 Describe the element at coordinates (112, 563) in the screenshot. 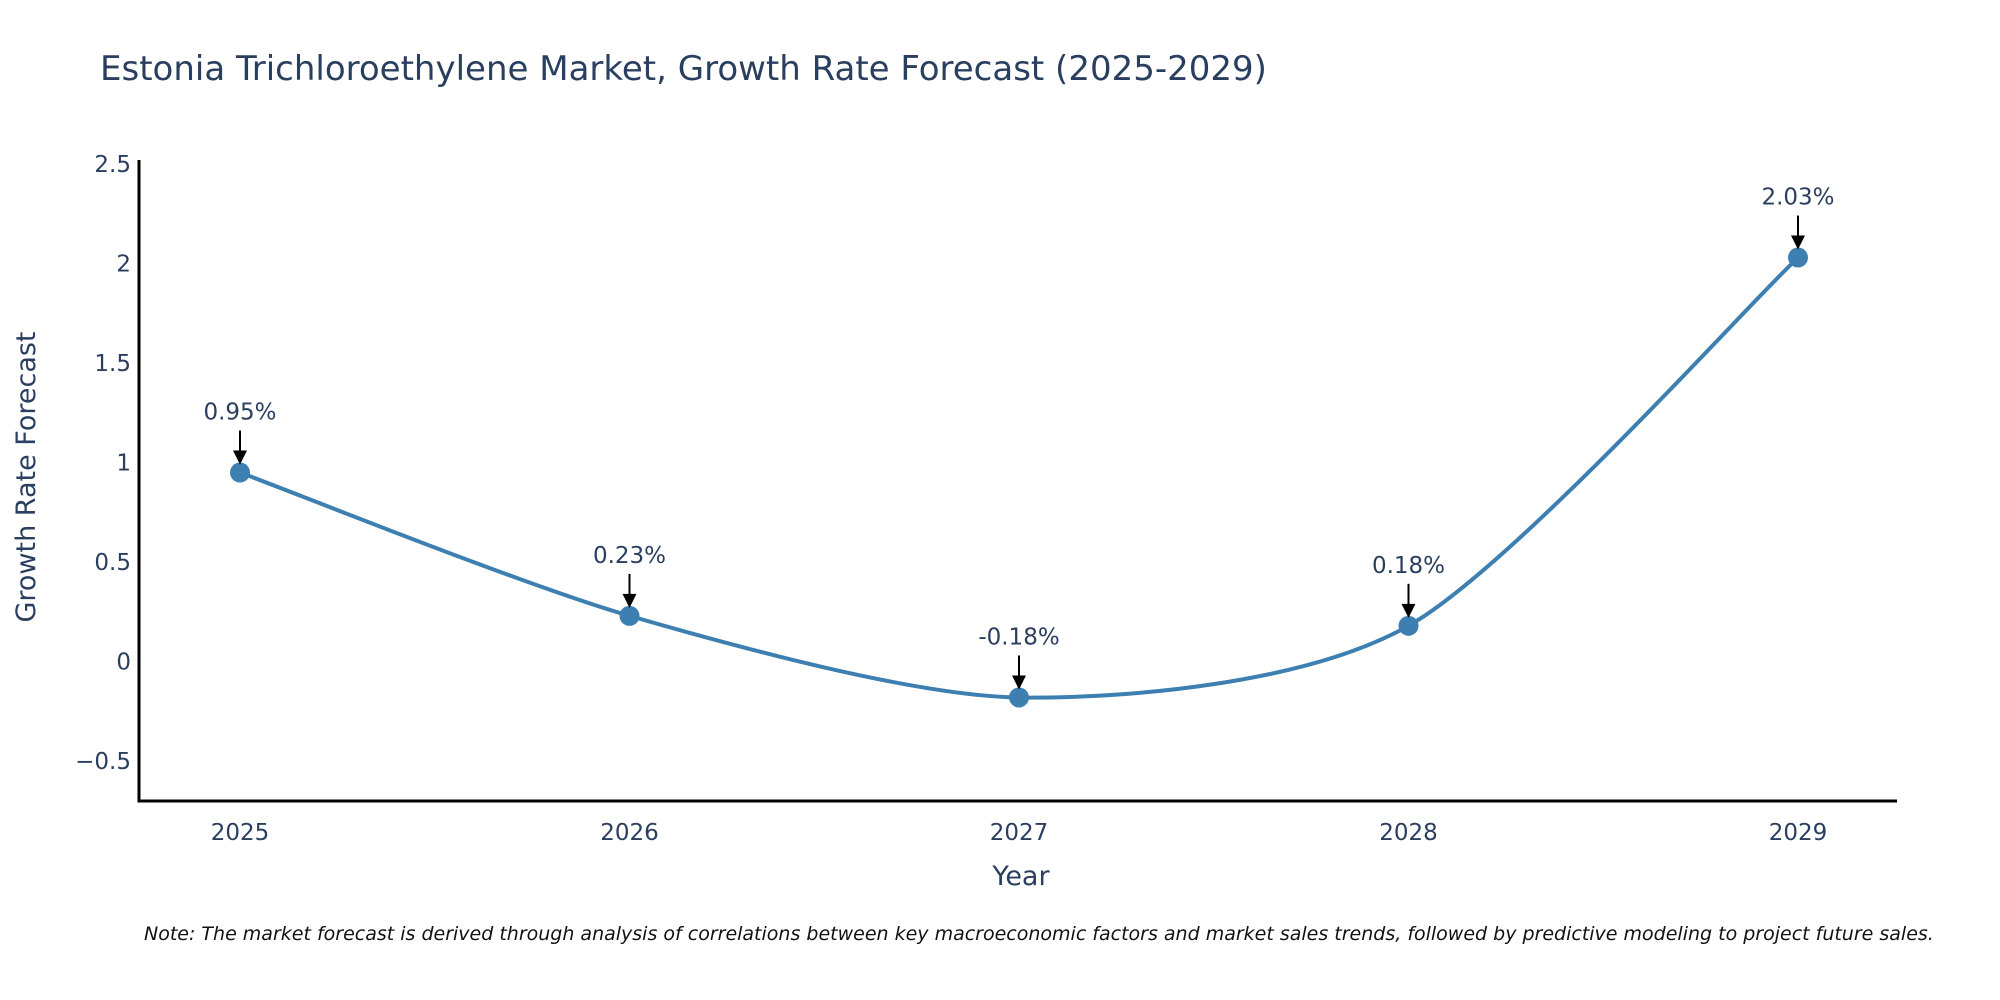

I see `y-tick-label: 0.5` at that location.